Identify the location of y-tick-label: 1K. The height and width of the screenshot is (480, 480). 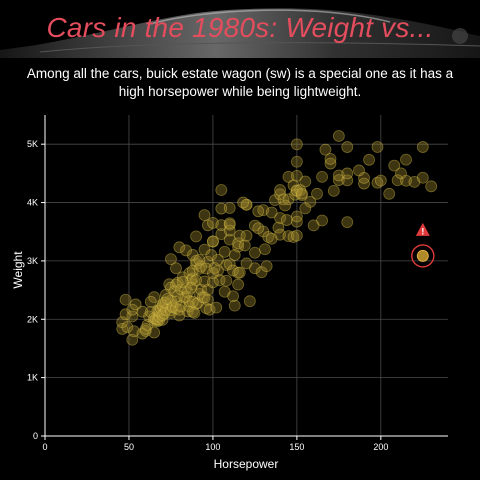
(32, 378).